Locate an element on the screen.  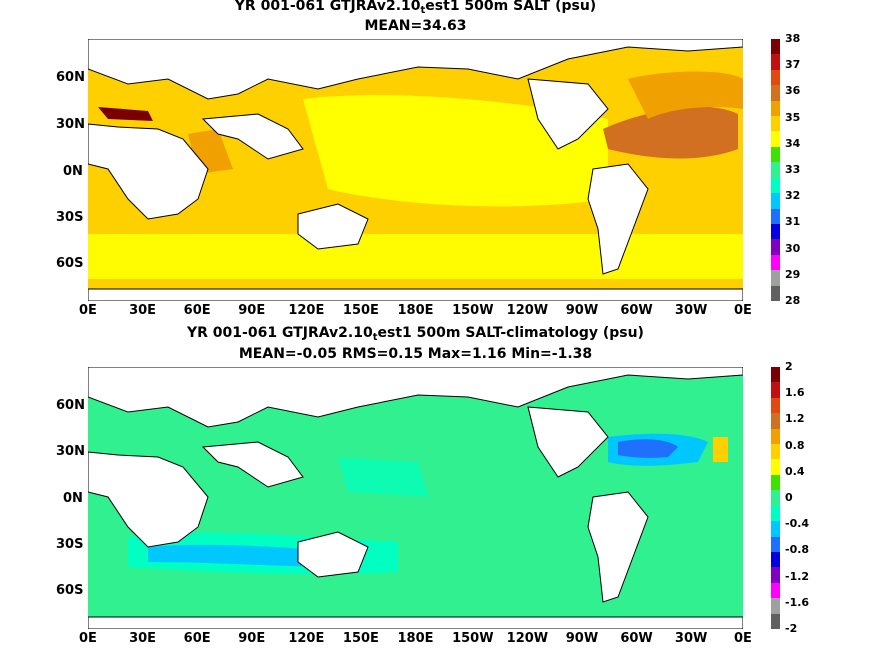
panel1-subtitle: MEAN=34.63 is located at coordinates (415, 26).